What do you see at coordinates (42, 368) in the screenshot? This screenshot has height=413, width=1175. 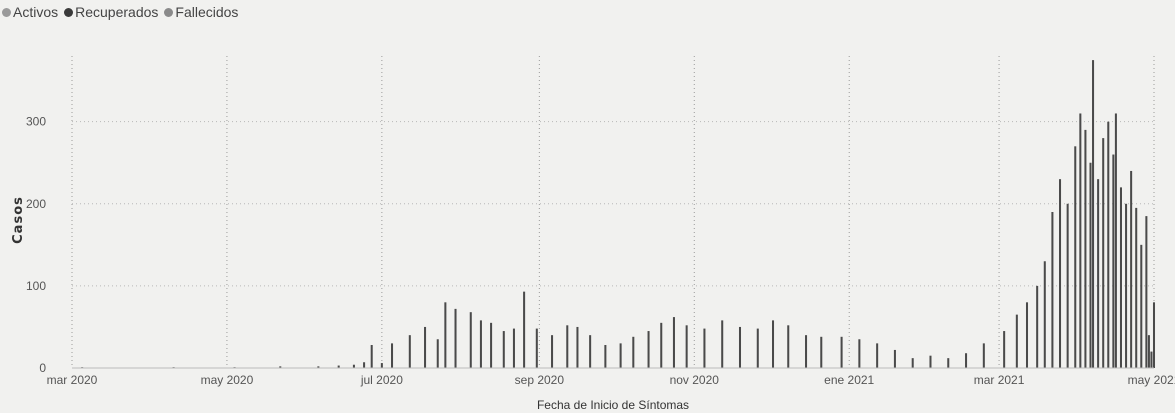 I see `y-tick-label: 0` at bounding box center [42, 368].